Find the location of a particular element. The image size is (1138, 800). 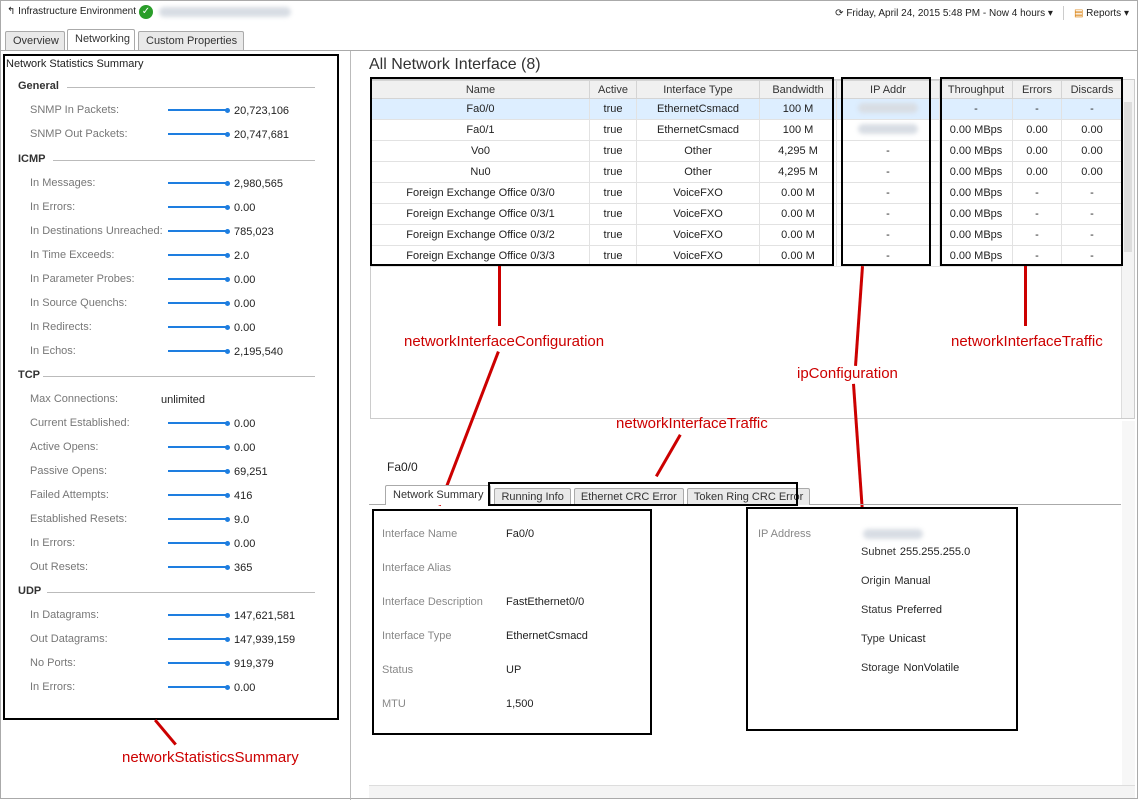

tab-custom-properties: Custom Properties is located at coordinates (191, 41).